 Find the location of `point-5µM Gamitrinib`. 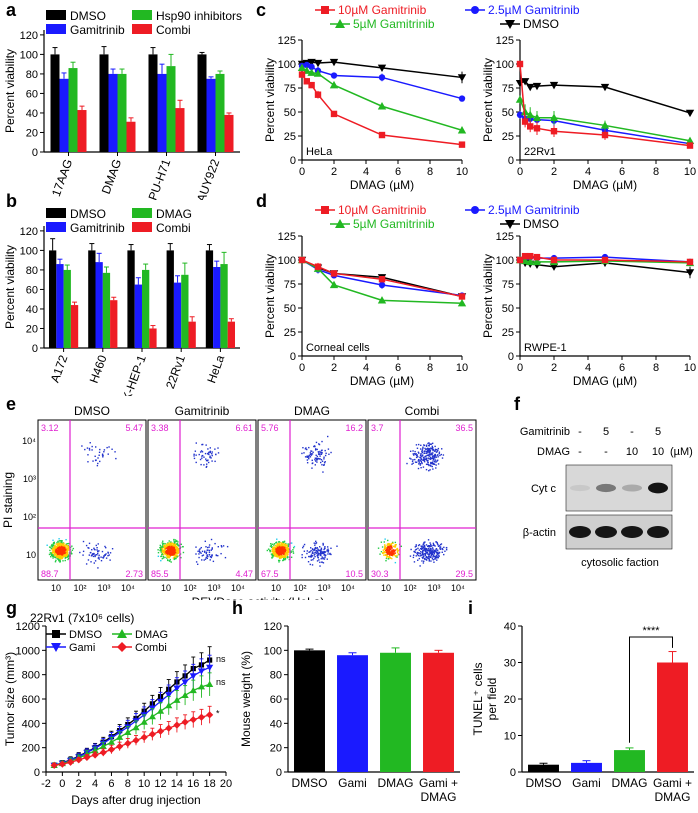

point-5µM Gamitrinib is located at coordinates (530, 261).